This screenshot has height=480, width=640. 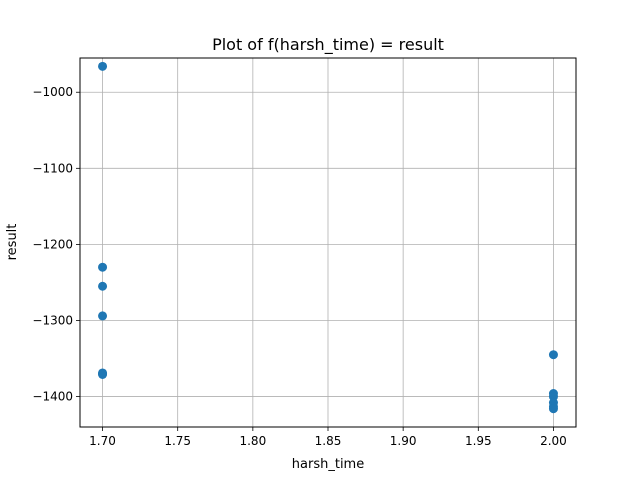 I want to click on y-axis-ticks: −1400 −1300 −1200 −1100 −1000, so click(x=56, y=244).